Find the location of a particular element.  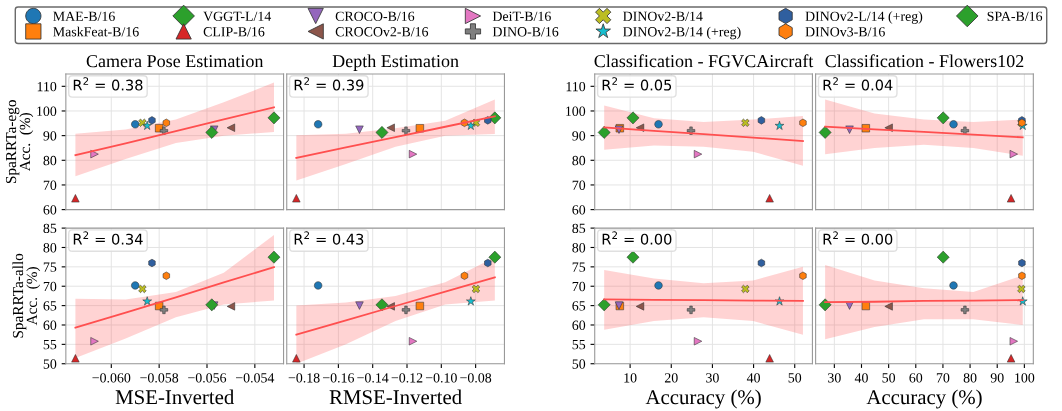

x-tick-label: −0.18 is located at coordinates (304, 378).